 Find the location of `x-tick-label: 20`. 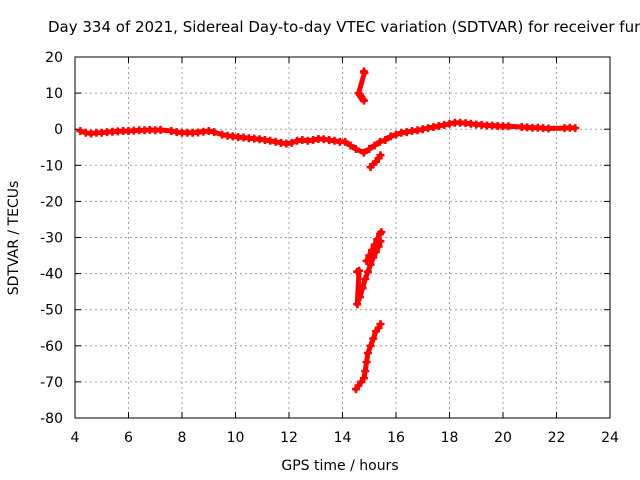

x-tick-label: 20 is located at coordinates (503, 438).